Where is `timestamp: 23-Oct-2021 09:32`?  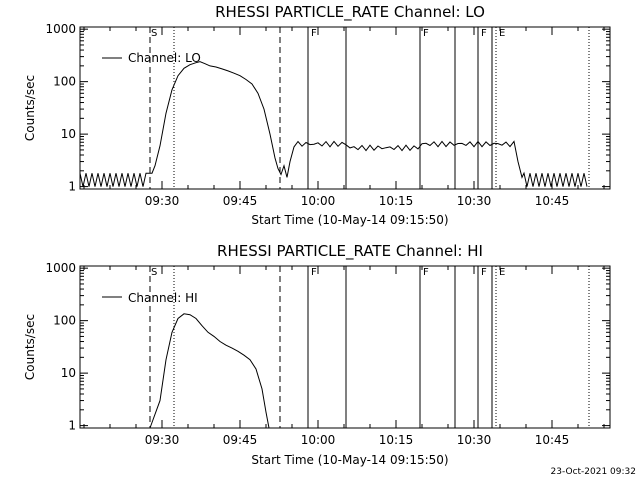
timestamp: 23-Oct-2021 09:32 is located at coordinates (593, 472).